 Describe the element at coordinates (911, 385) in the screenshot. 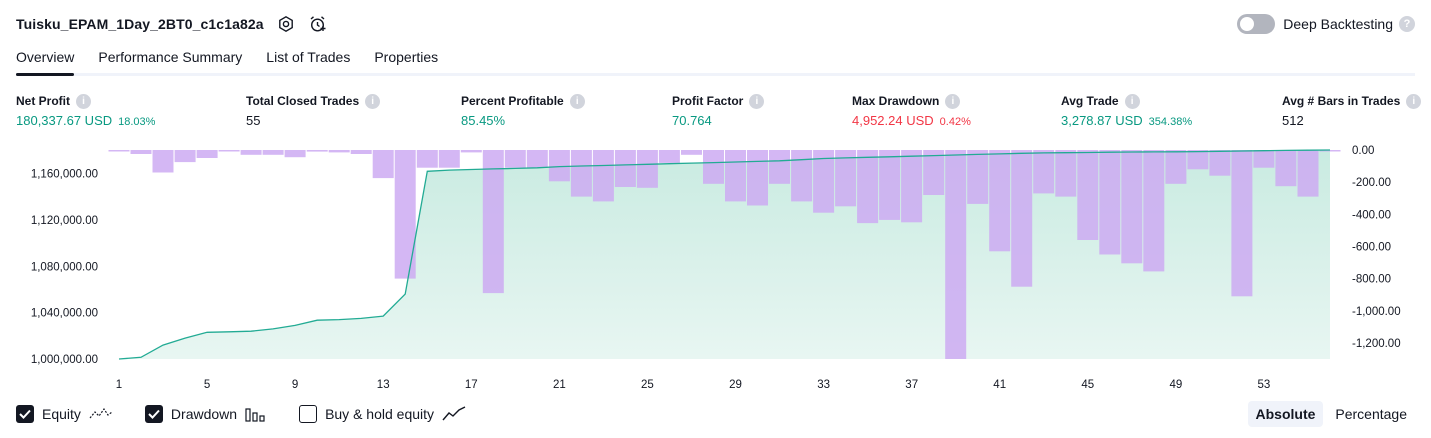

I see `x-tick: 37` at that location.